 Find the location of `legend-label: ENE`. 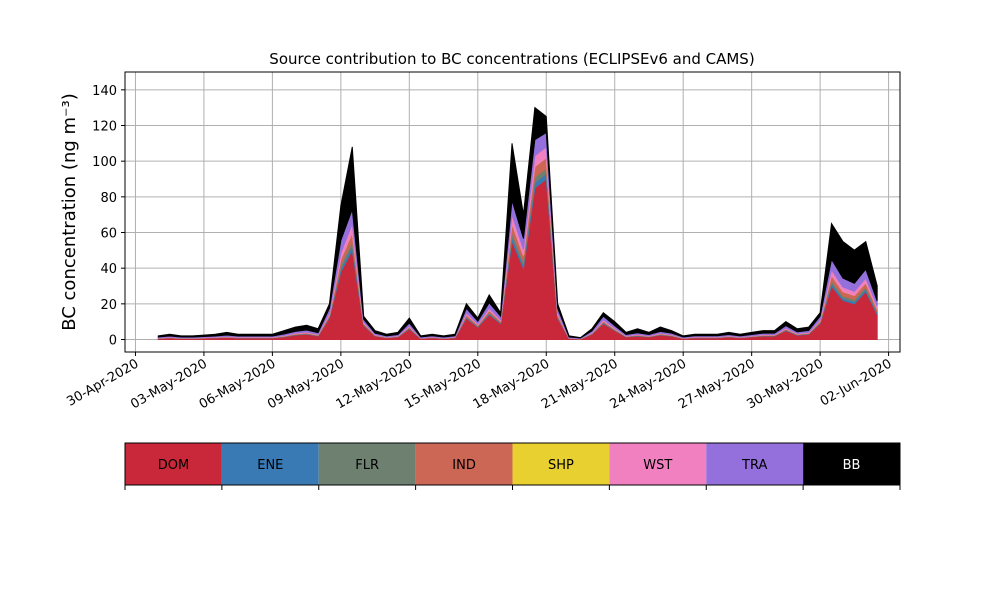

legend-label: ENE is located at coordinates (270, 465).